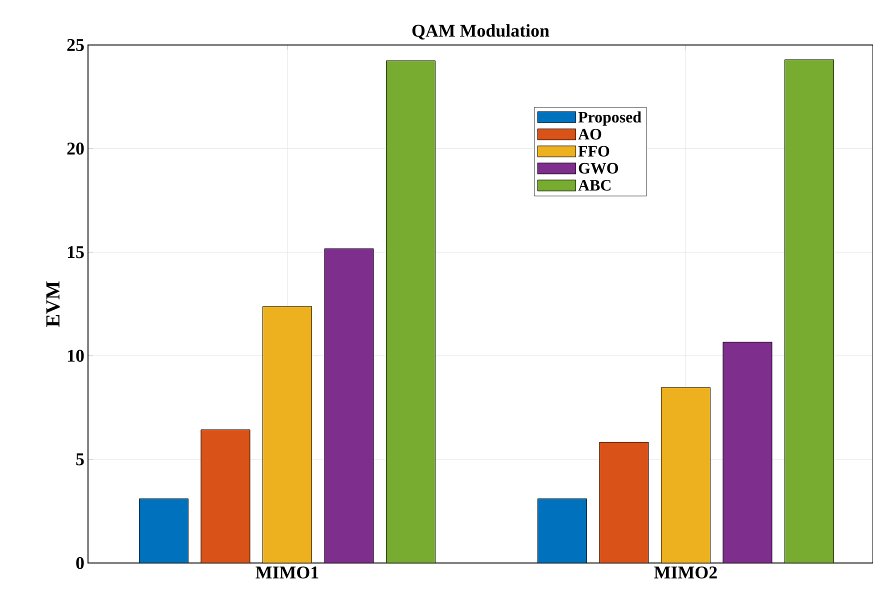 The image size is (873, 597). Describe the element at coordinates (287, 572) in the screenshot. I see `x-tick-label: MIMO1` at that location.